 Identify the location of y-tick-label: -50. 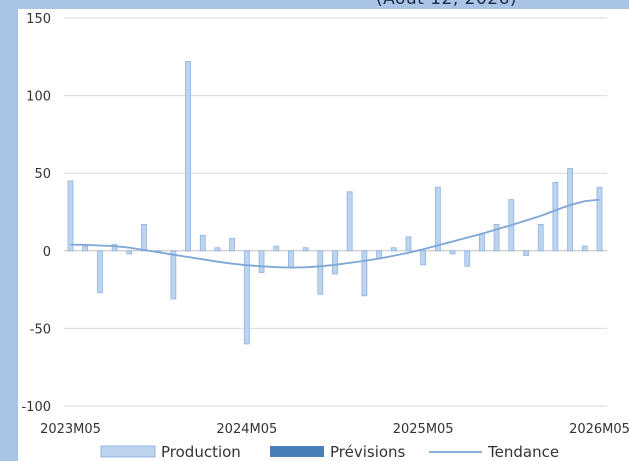
(40, 329).